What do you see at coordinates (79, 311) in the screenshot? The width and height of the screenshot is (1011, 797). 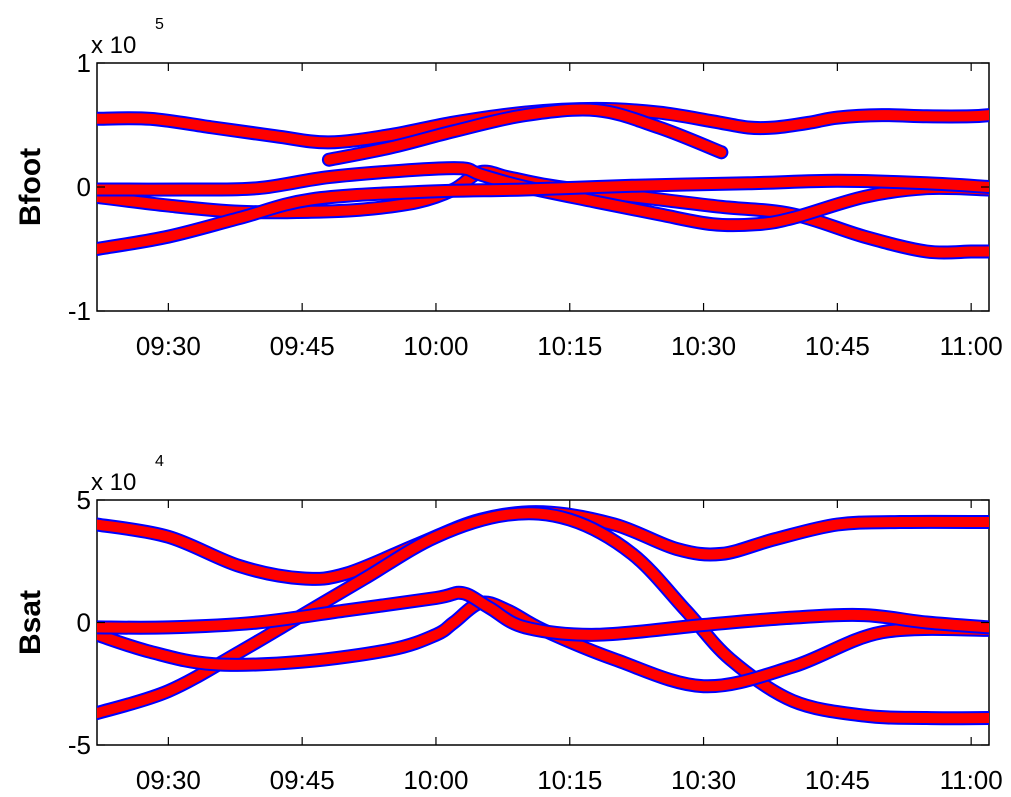 I see `y-tick-label: -1` at bounding box center [79, 311].